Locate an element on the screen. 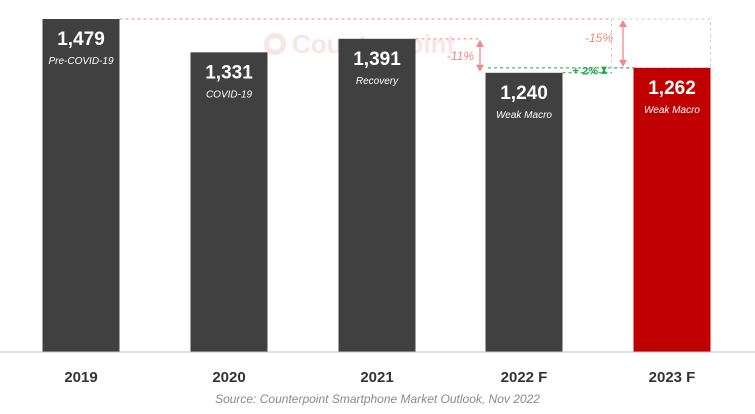 The image size is (755, 414). bar-value-label: 1,240 is located at coordinates (524, 93).